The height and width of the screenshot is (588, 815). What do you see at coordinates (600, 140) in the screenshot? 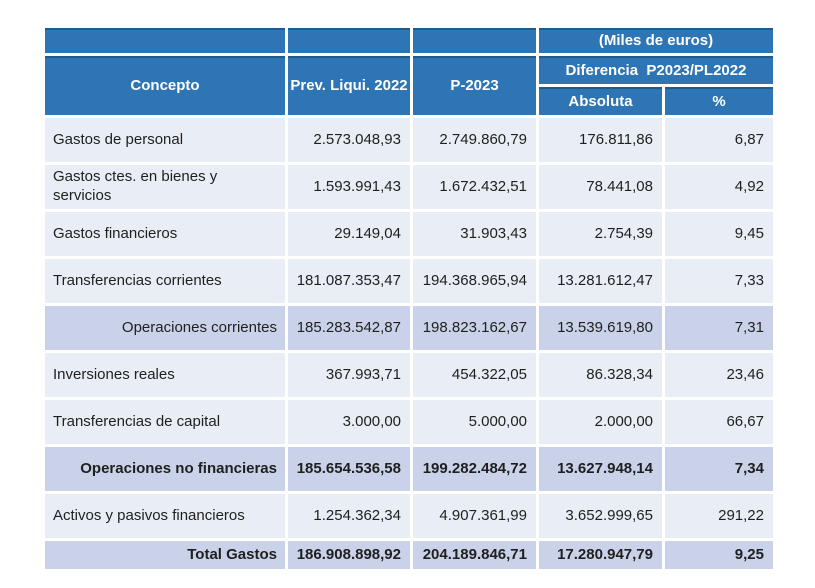
I see `cell-absoluta: 176.811,86` at bounding box center [600, 140].